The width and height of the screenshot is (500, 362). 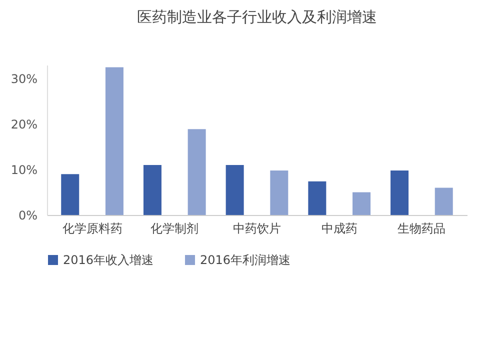 I want to click on x-tick-label: 中成药, so click(x=339, y=229).